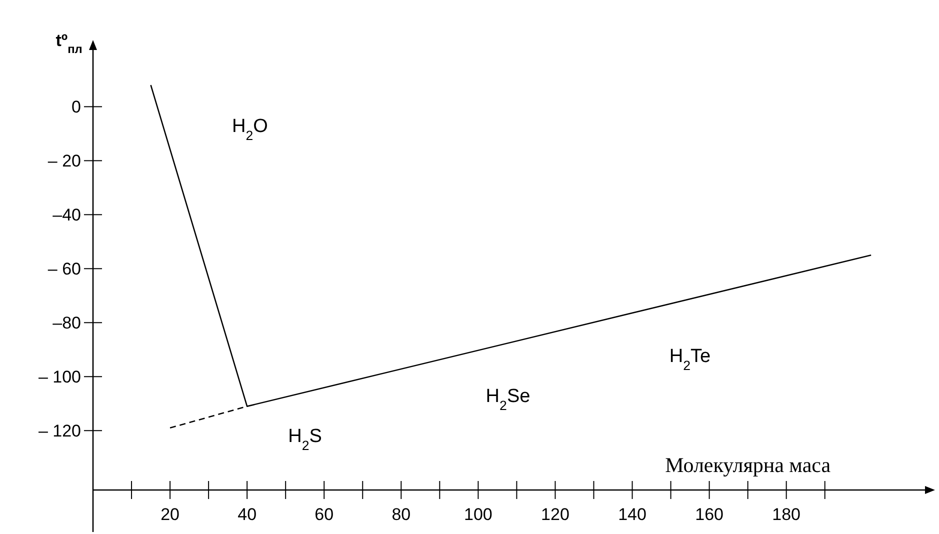 The width and height of the screenshot is (939, 534). I want to click on x-tick-label: 120, so click(555, 514).